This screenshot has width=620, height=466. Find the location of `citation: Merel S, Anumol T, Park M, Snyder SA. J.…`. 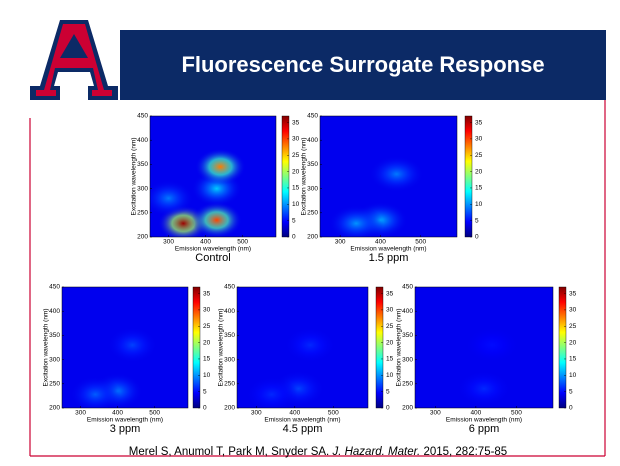

citation: Merel S, Anumol T, Park M, Snyder SA. J.… is located at coordinates (318, 452).